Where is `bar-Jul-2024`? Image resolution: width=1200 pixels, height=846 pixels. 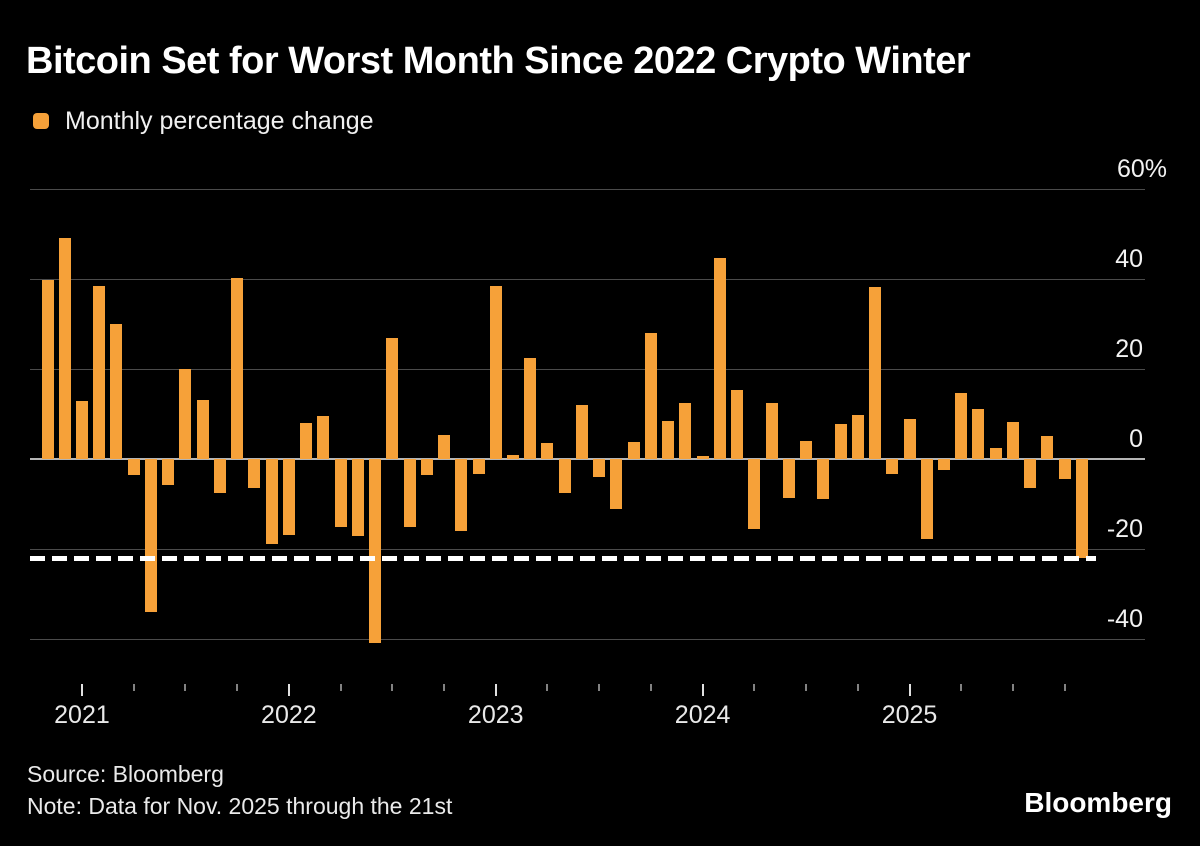
bar-Jul-2024 is located at coordinates (806, 450).